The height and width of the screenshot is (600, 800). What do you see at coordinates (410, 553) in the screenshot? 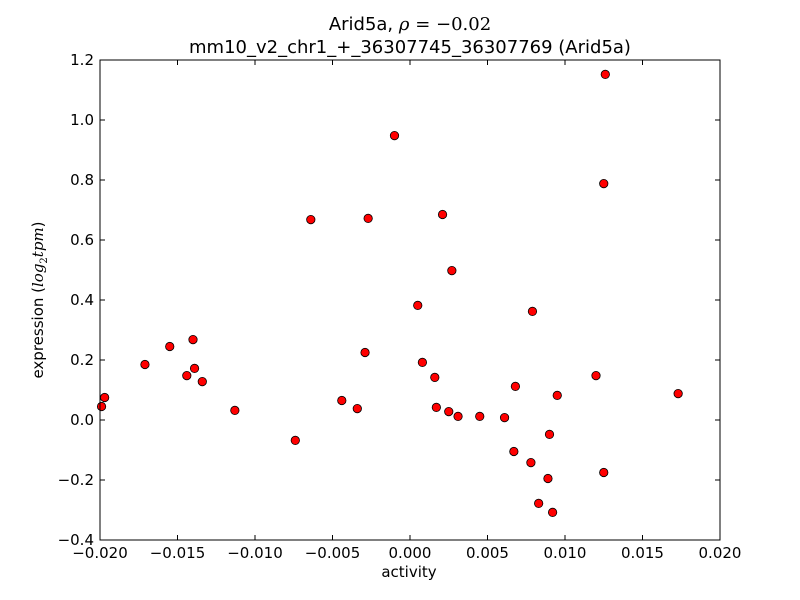
I see `x-tick-label: 0.000` at bounding box center [410, 553].